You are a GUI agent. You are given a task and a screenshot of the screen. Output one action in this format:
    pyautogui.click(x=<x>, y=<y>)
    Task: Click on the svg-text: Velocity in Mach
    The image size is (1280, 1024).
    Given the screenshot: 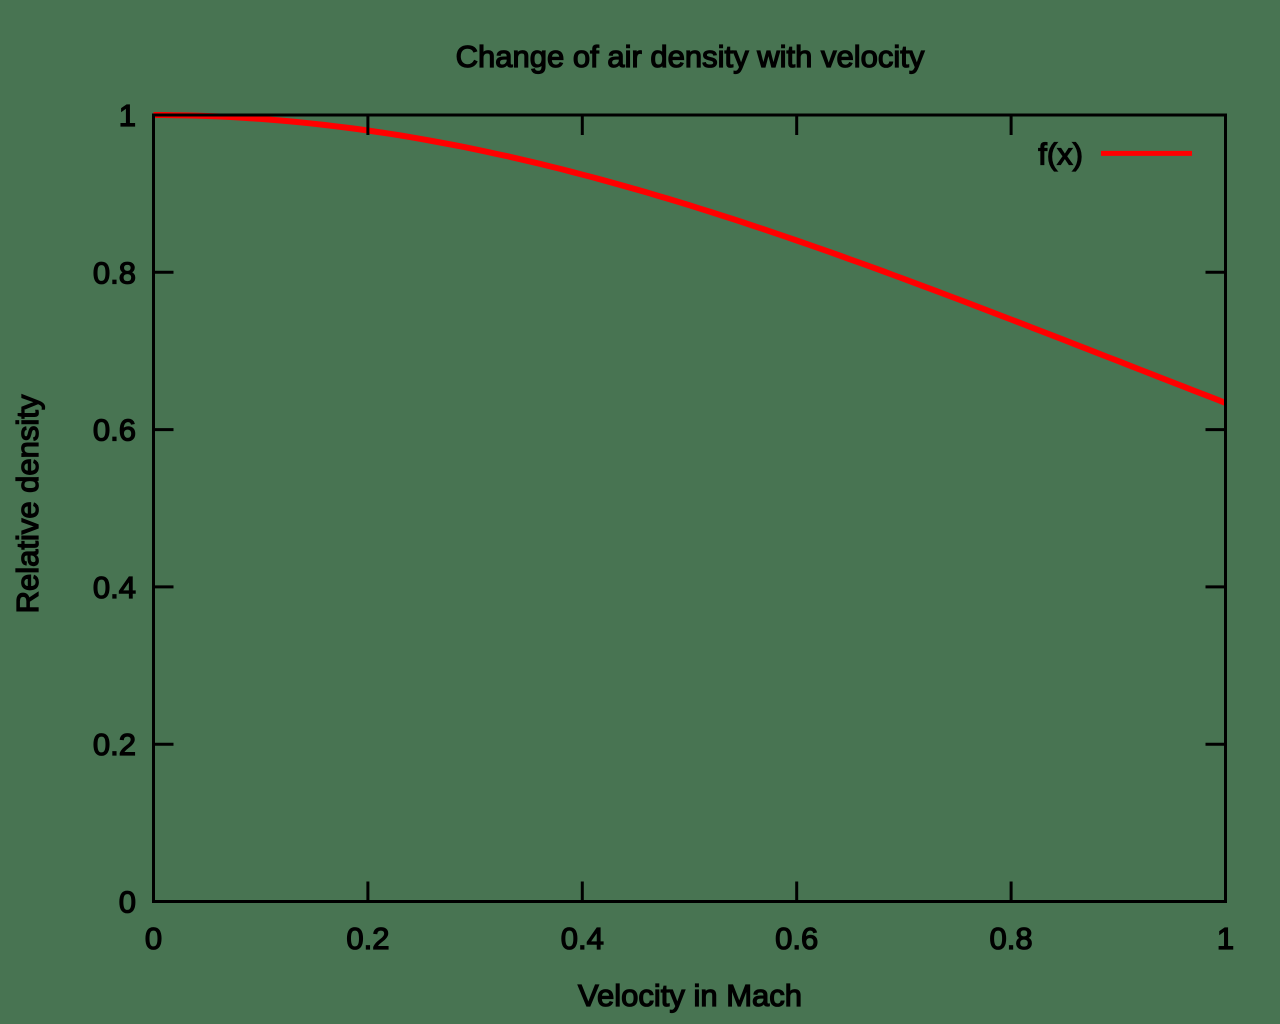 What is the action you would take?
    pyautogui.click(x=690, y=995)
    